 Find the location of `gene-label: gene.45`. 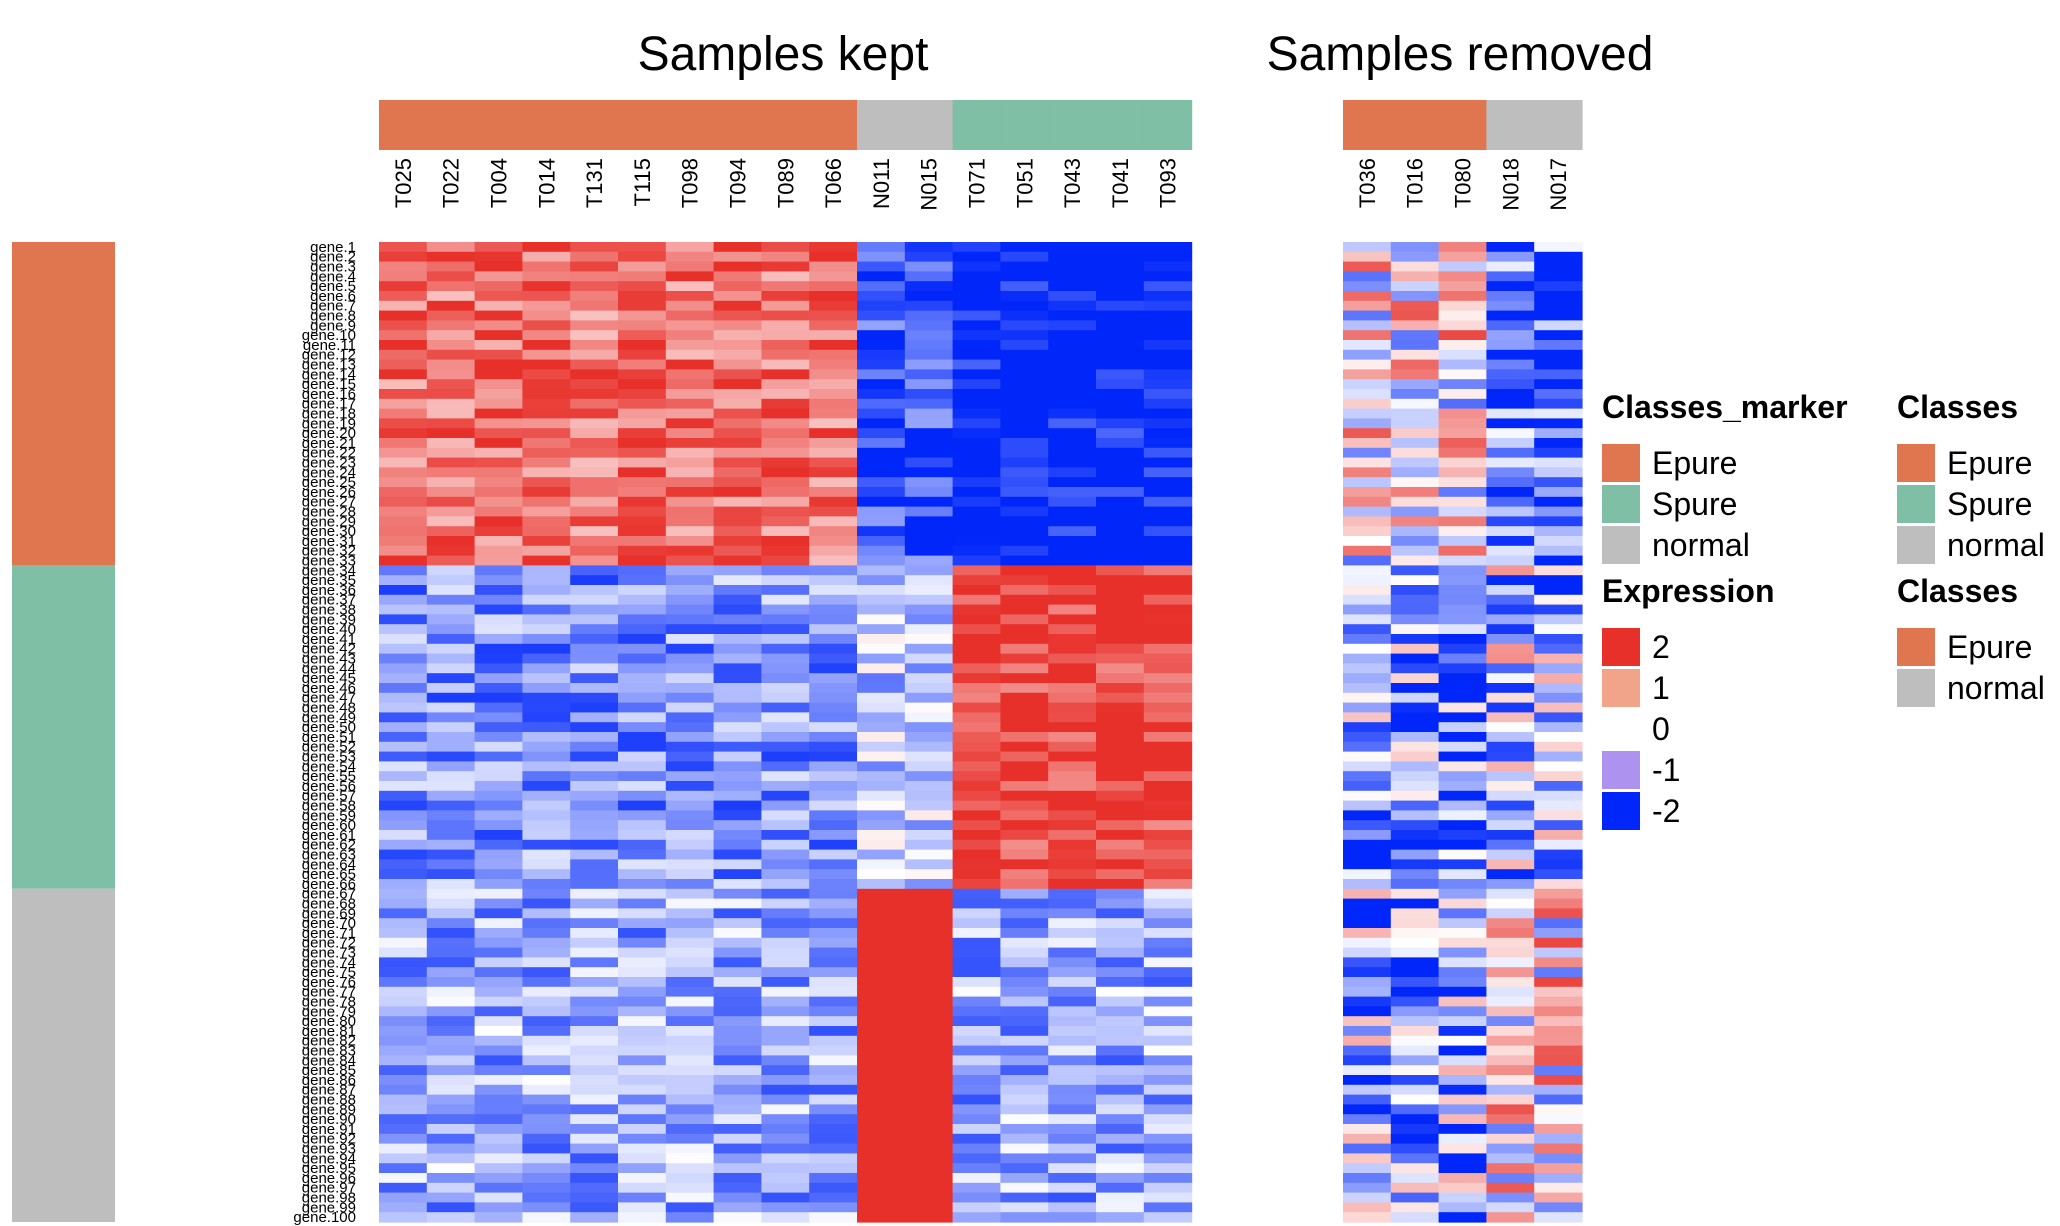

gene-label: gene.45 is located at coordinates (329, 678).